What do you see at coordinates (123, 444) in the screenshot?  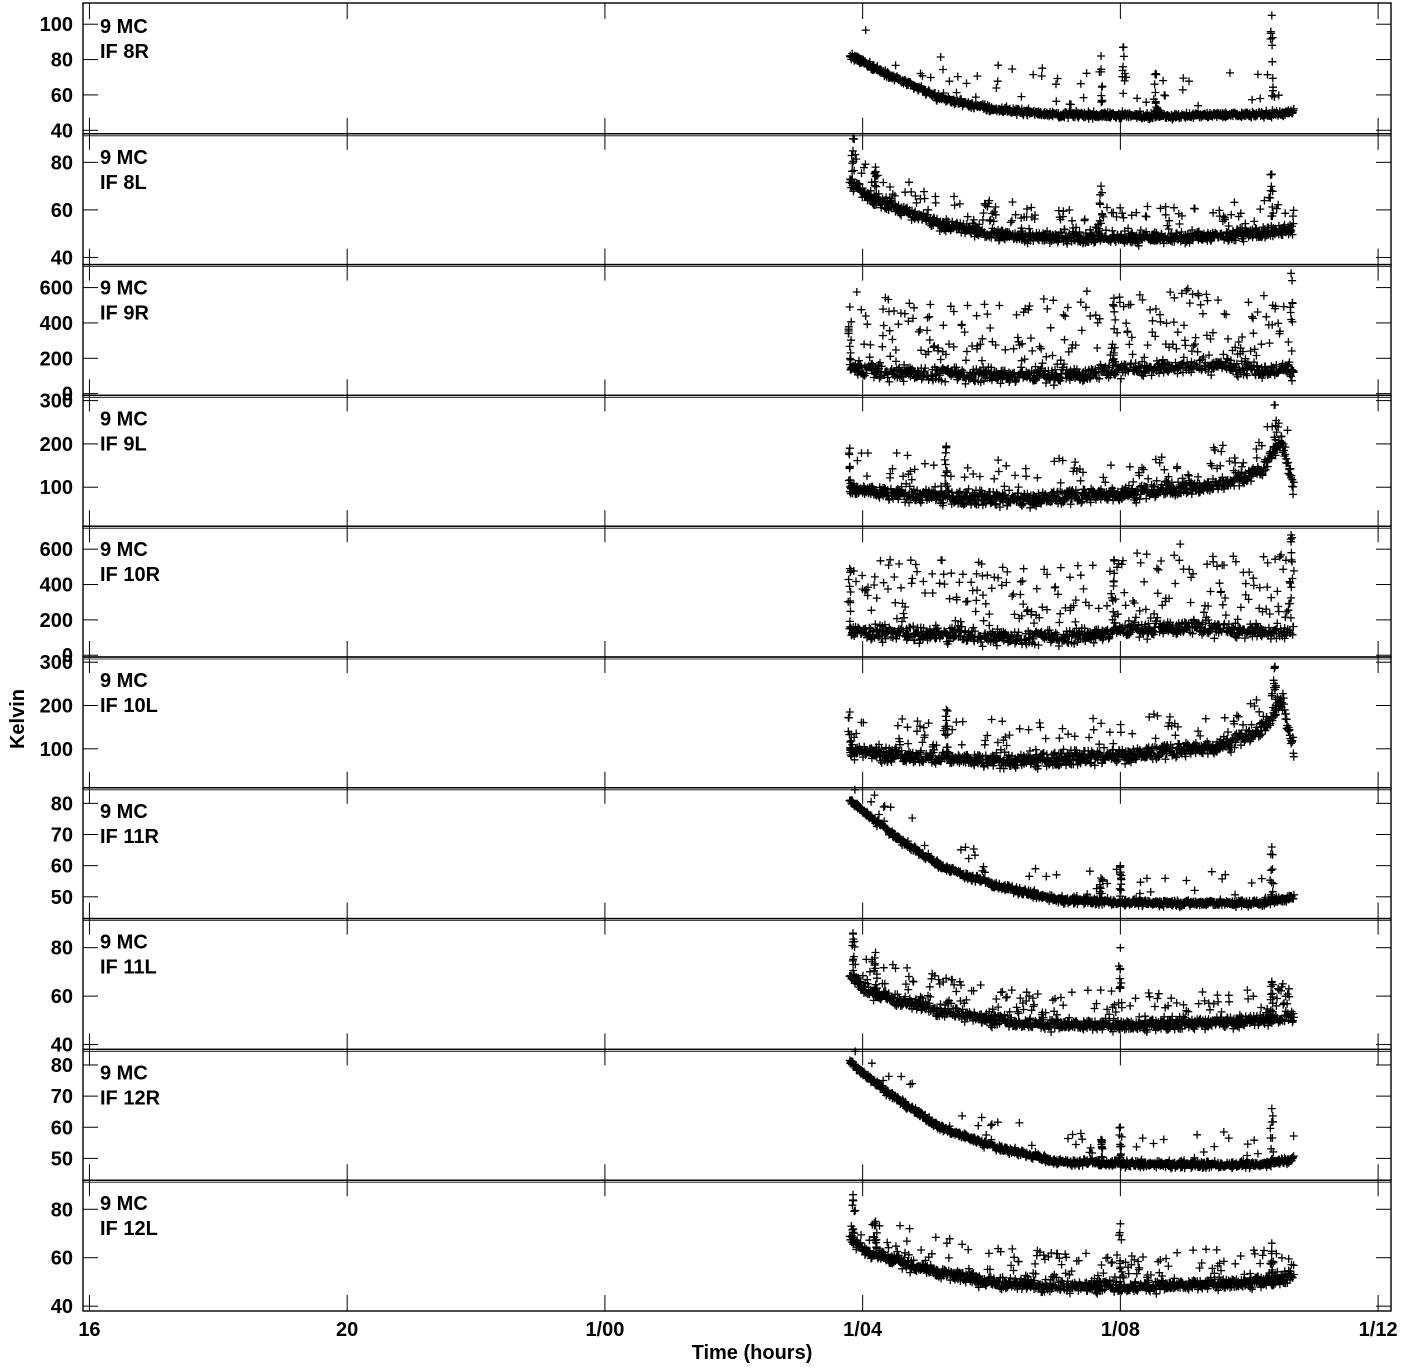 I see `panel-channel-label: IF 9L` at bounding box center [123, 444].